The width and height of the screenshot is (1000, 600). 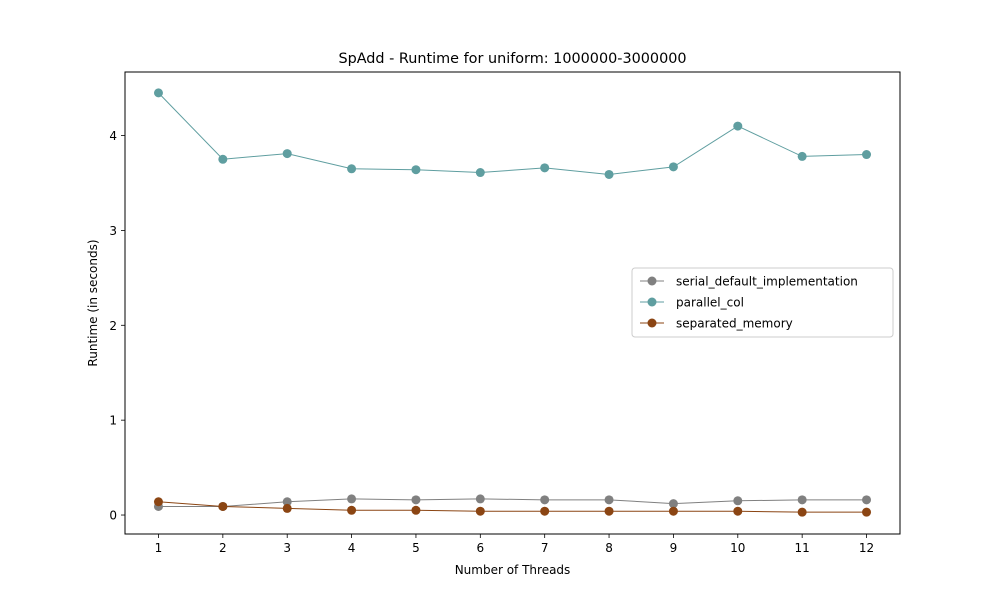 What do you see at coordinates (113, 516) in the screenshot?
I see `y-tick-label: 0` at bounding box center [113, 516].